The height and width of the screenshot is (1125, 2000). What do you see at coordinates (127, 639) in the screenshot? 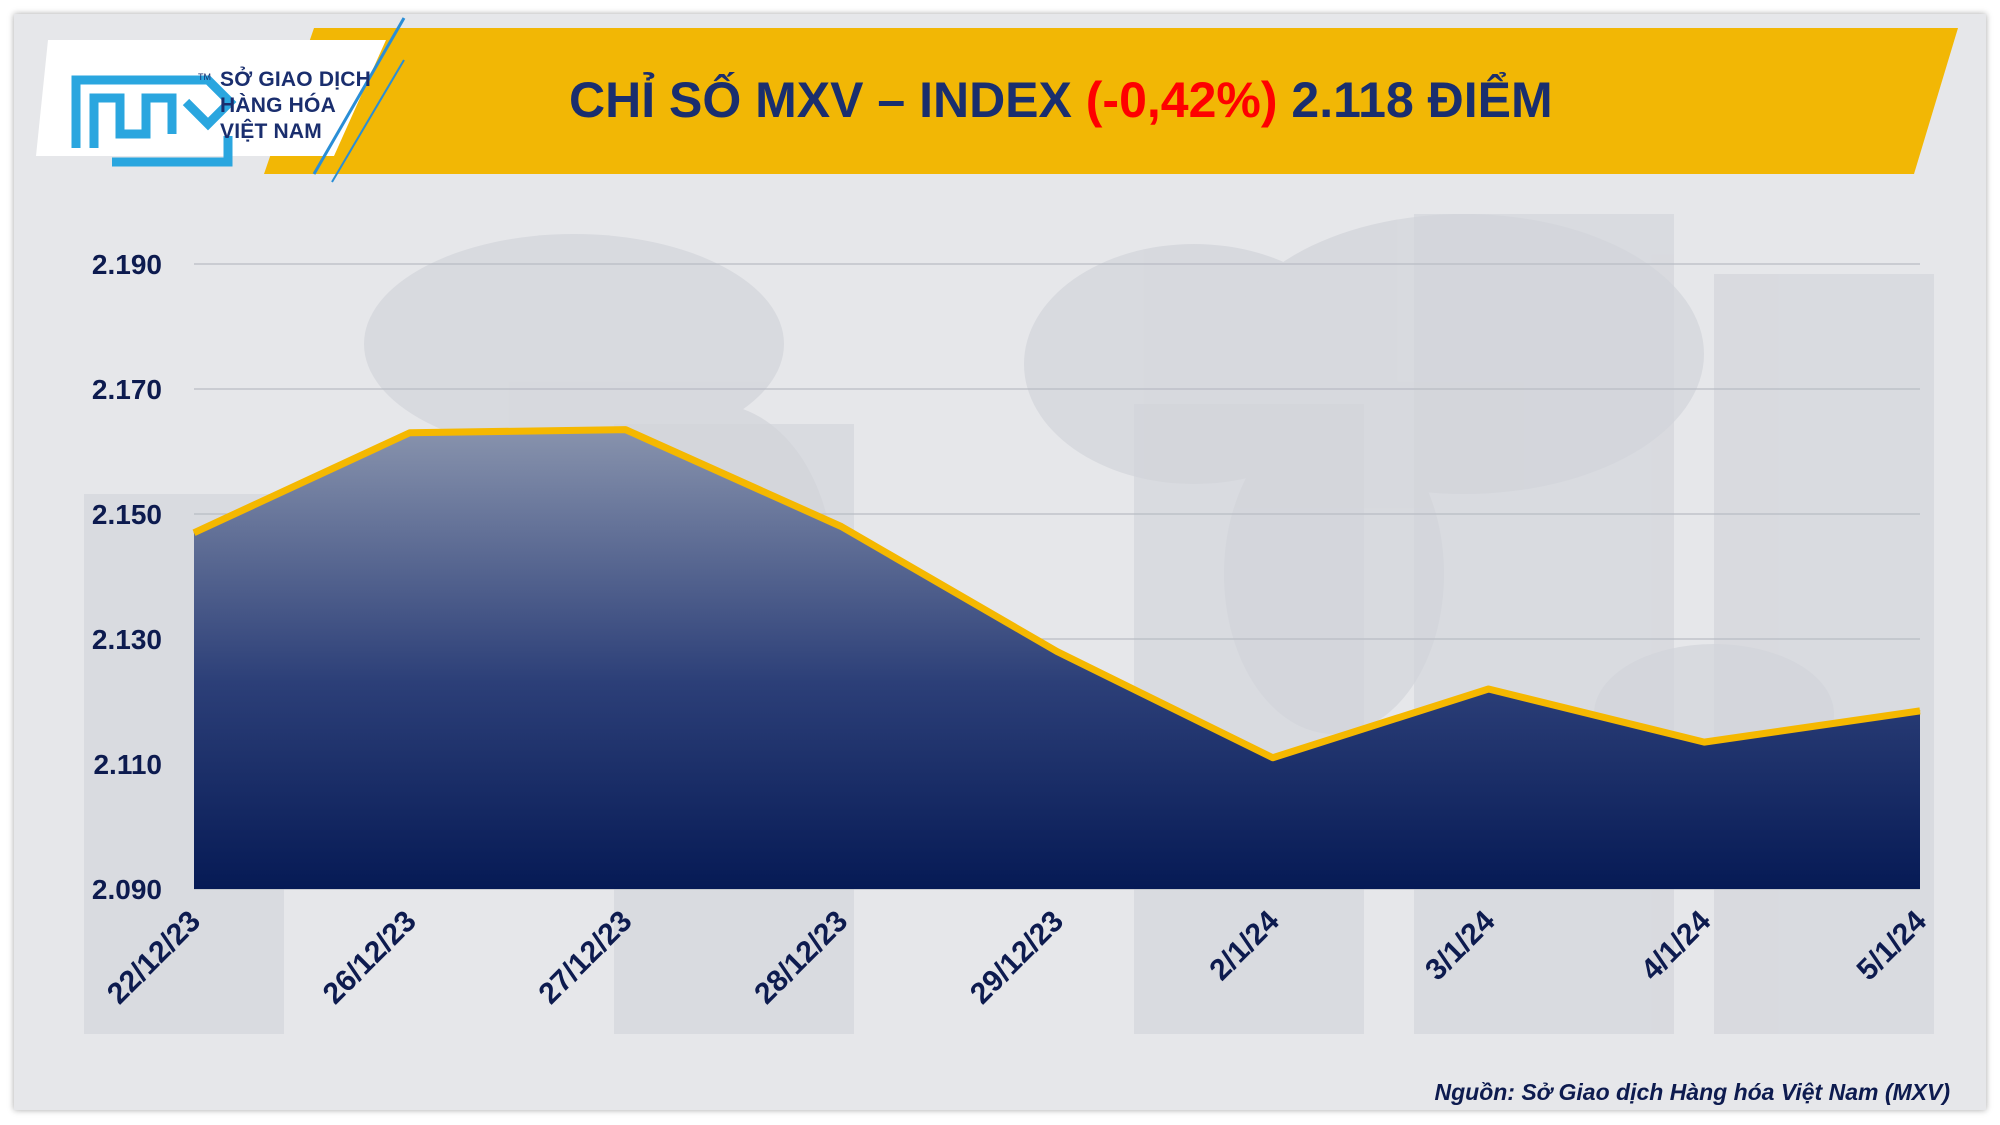
I see `y-tick-label: 2.130` at bounding box center [127, 639].